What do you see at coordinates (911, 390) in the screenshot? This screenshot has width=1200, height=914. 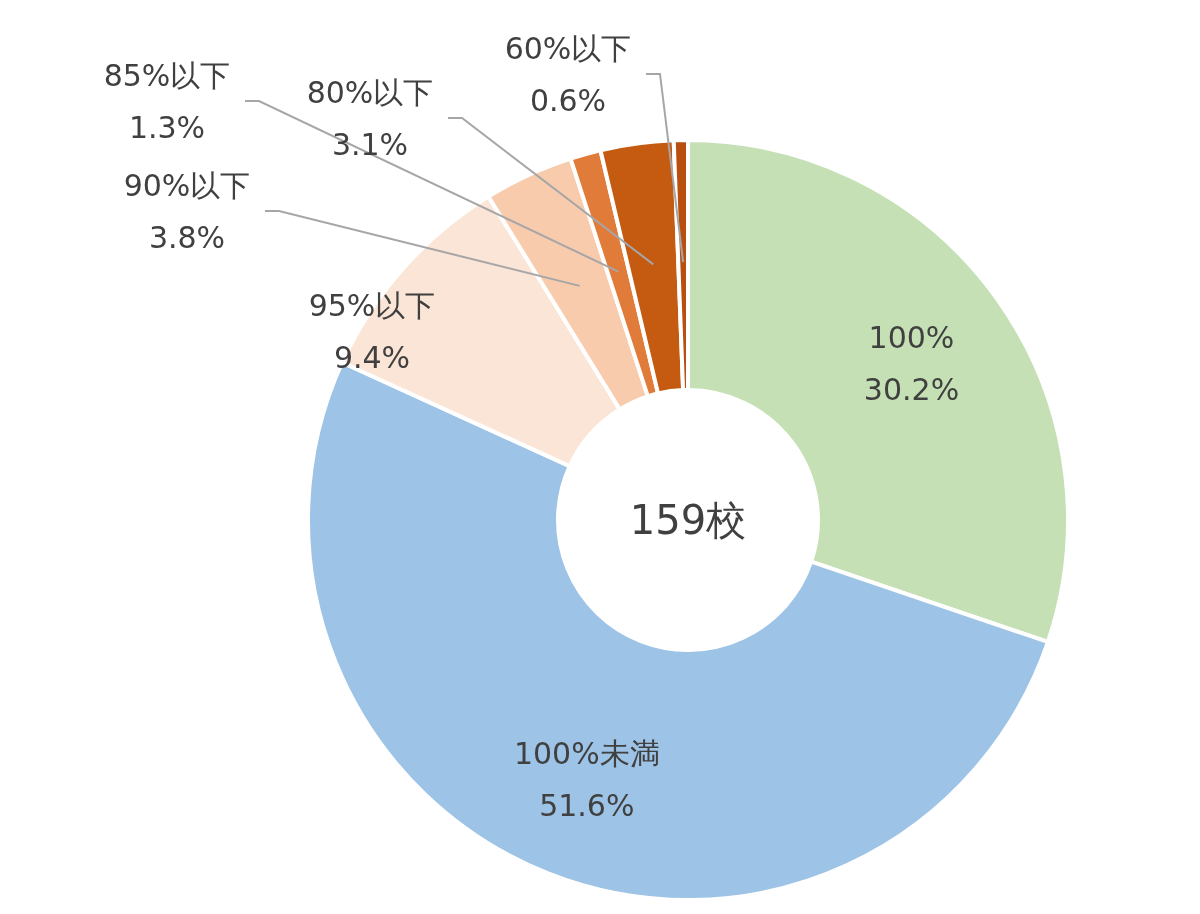 I see `data-label: 30.2%` at bounding box center [911, 390].